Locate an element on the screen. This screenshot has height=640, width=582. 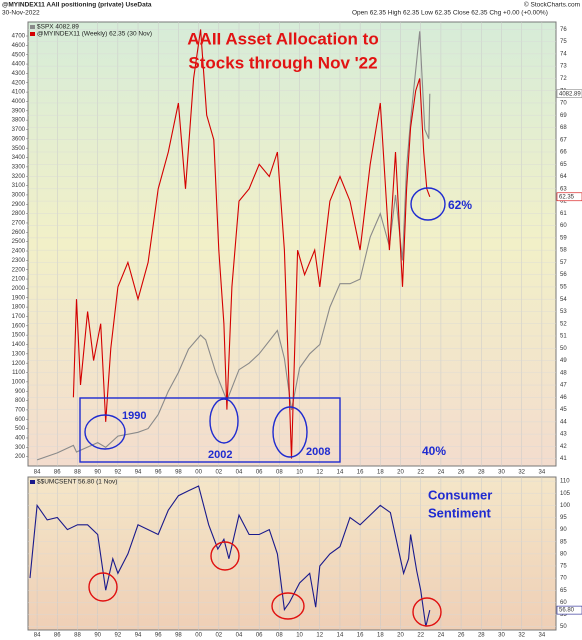
y-tick-label: 1000 is located at coordinates (19, 382).